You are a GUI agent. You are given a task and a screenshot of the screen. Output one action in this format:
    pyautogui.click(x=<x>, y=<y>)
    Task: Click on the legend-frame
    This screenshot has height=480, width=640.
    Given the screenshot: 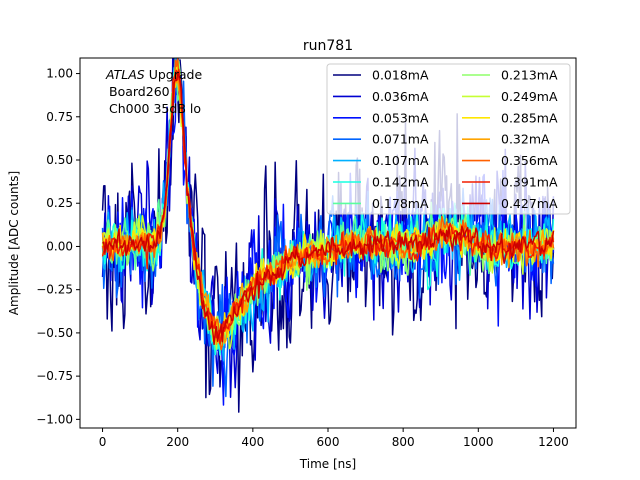 What is the action you would take?
    pyautogui.click(x=448, y=139)
    